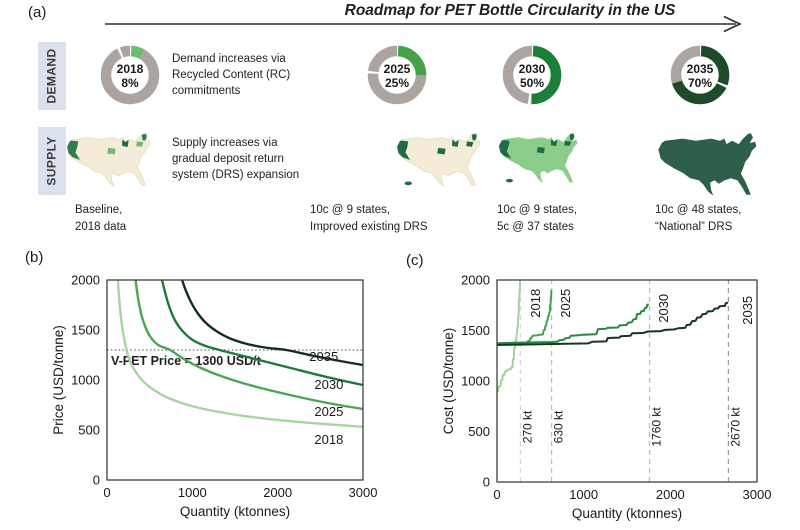 This screenshot has width=800, height=530. Describe the element at coordinates (707, 164) in the screenshot. I see `us-map-2035` at that location.